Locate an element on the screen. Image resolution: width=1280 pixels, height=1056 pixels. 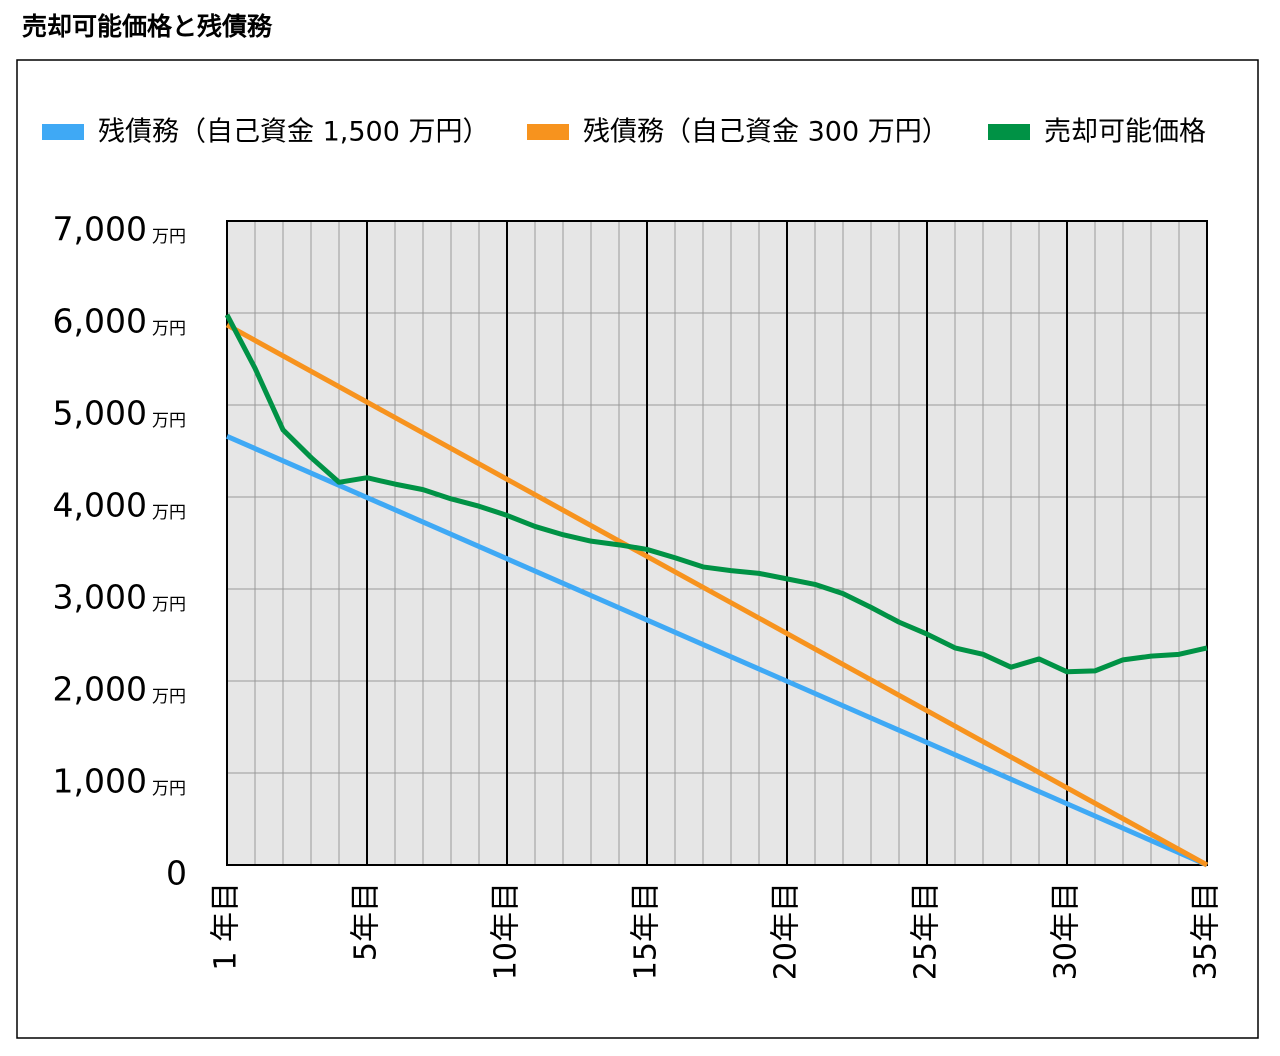
y-tick-label: 0 is located at coordinates (176, 873).